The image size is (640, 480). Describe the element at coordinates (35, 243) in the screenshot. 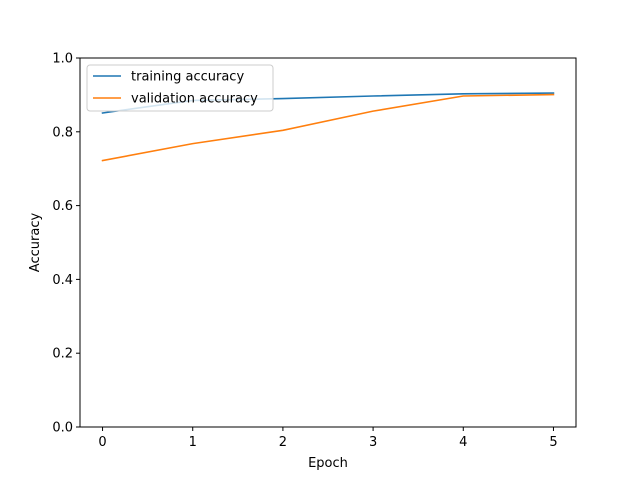

I see `y-axis-label: Accuracy` at that location.